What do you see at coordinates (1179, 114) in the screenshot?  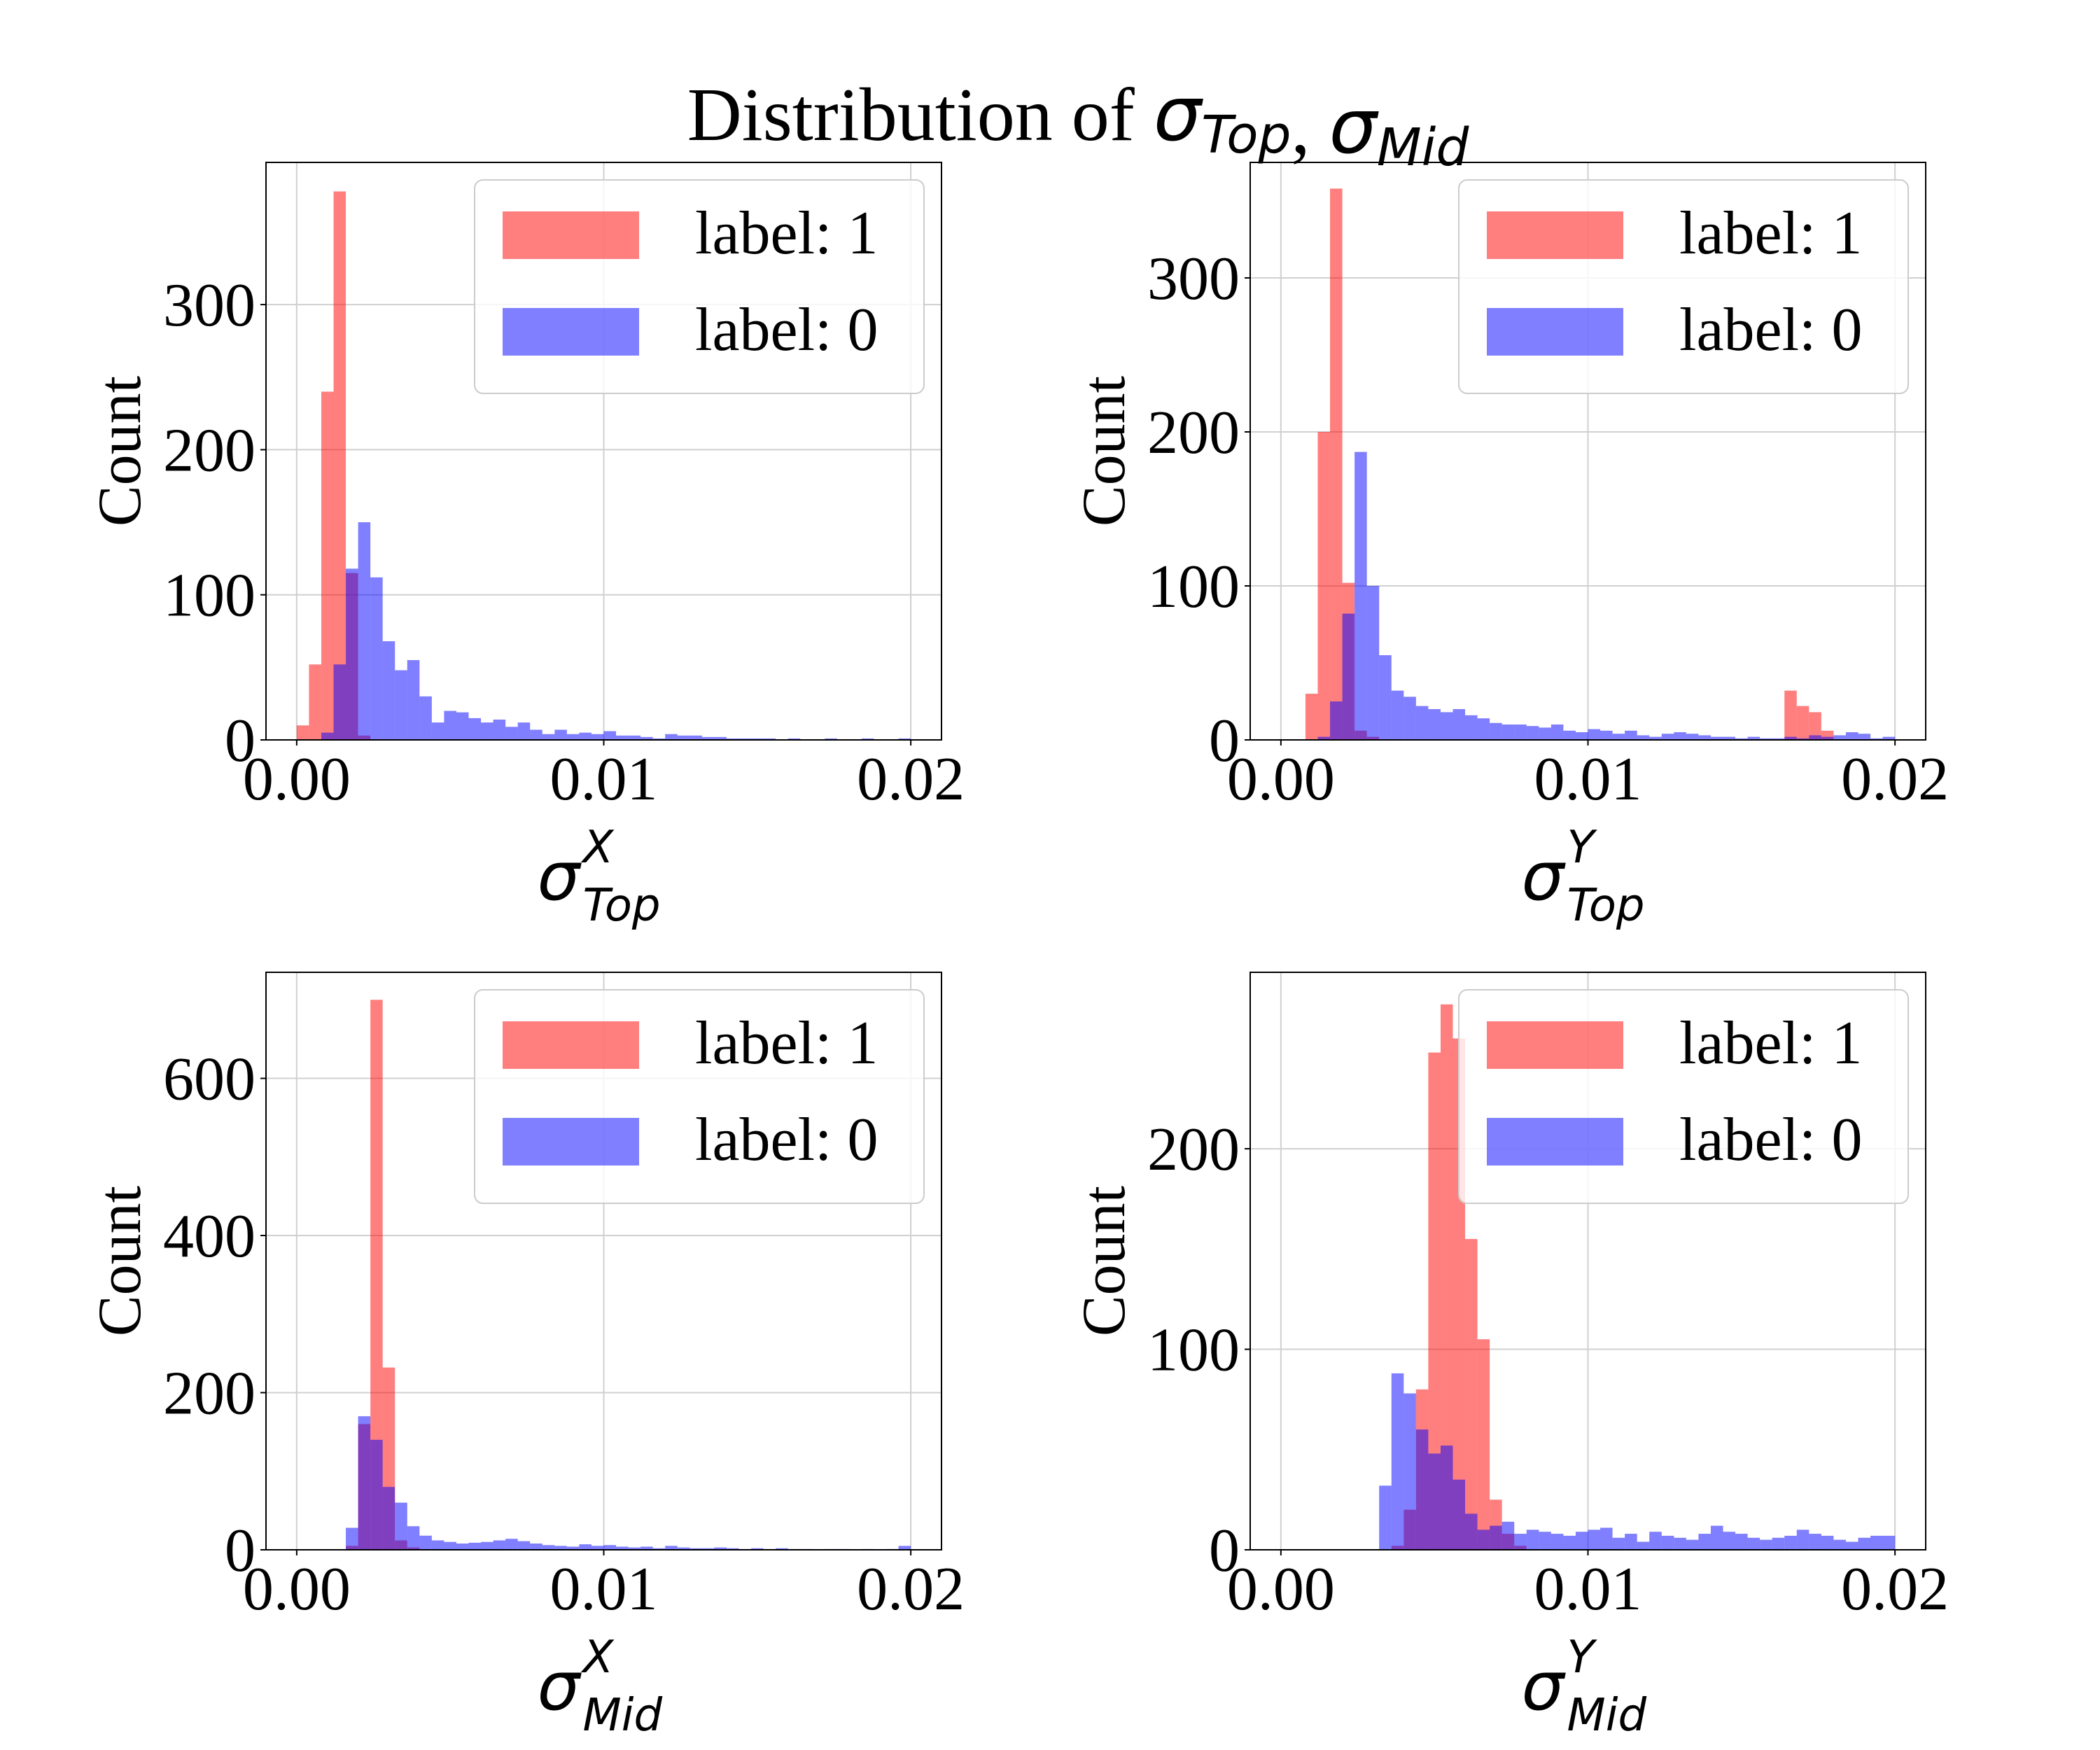 I see `figure-title-sigma: σ` at bounding box center [1179, 114].